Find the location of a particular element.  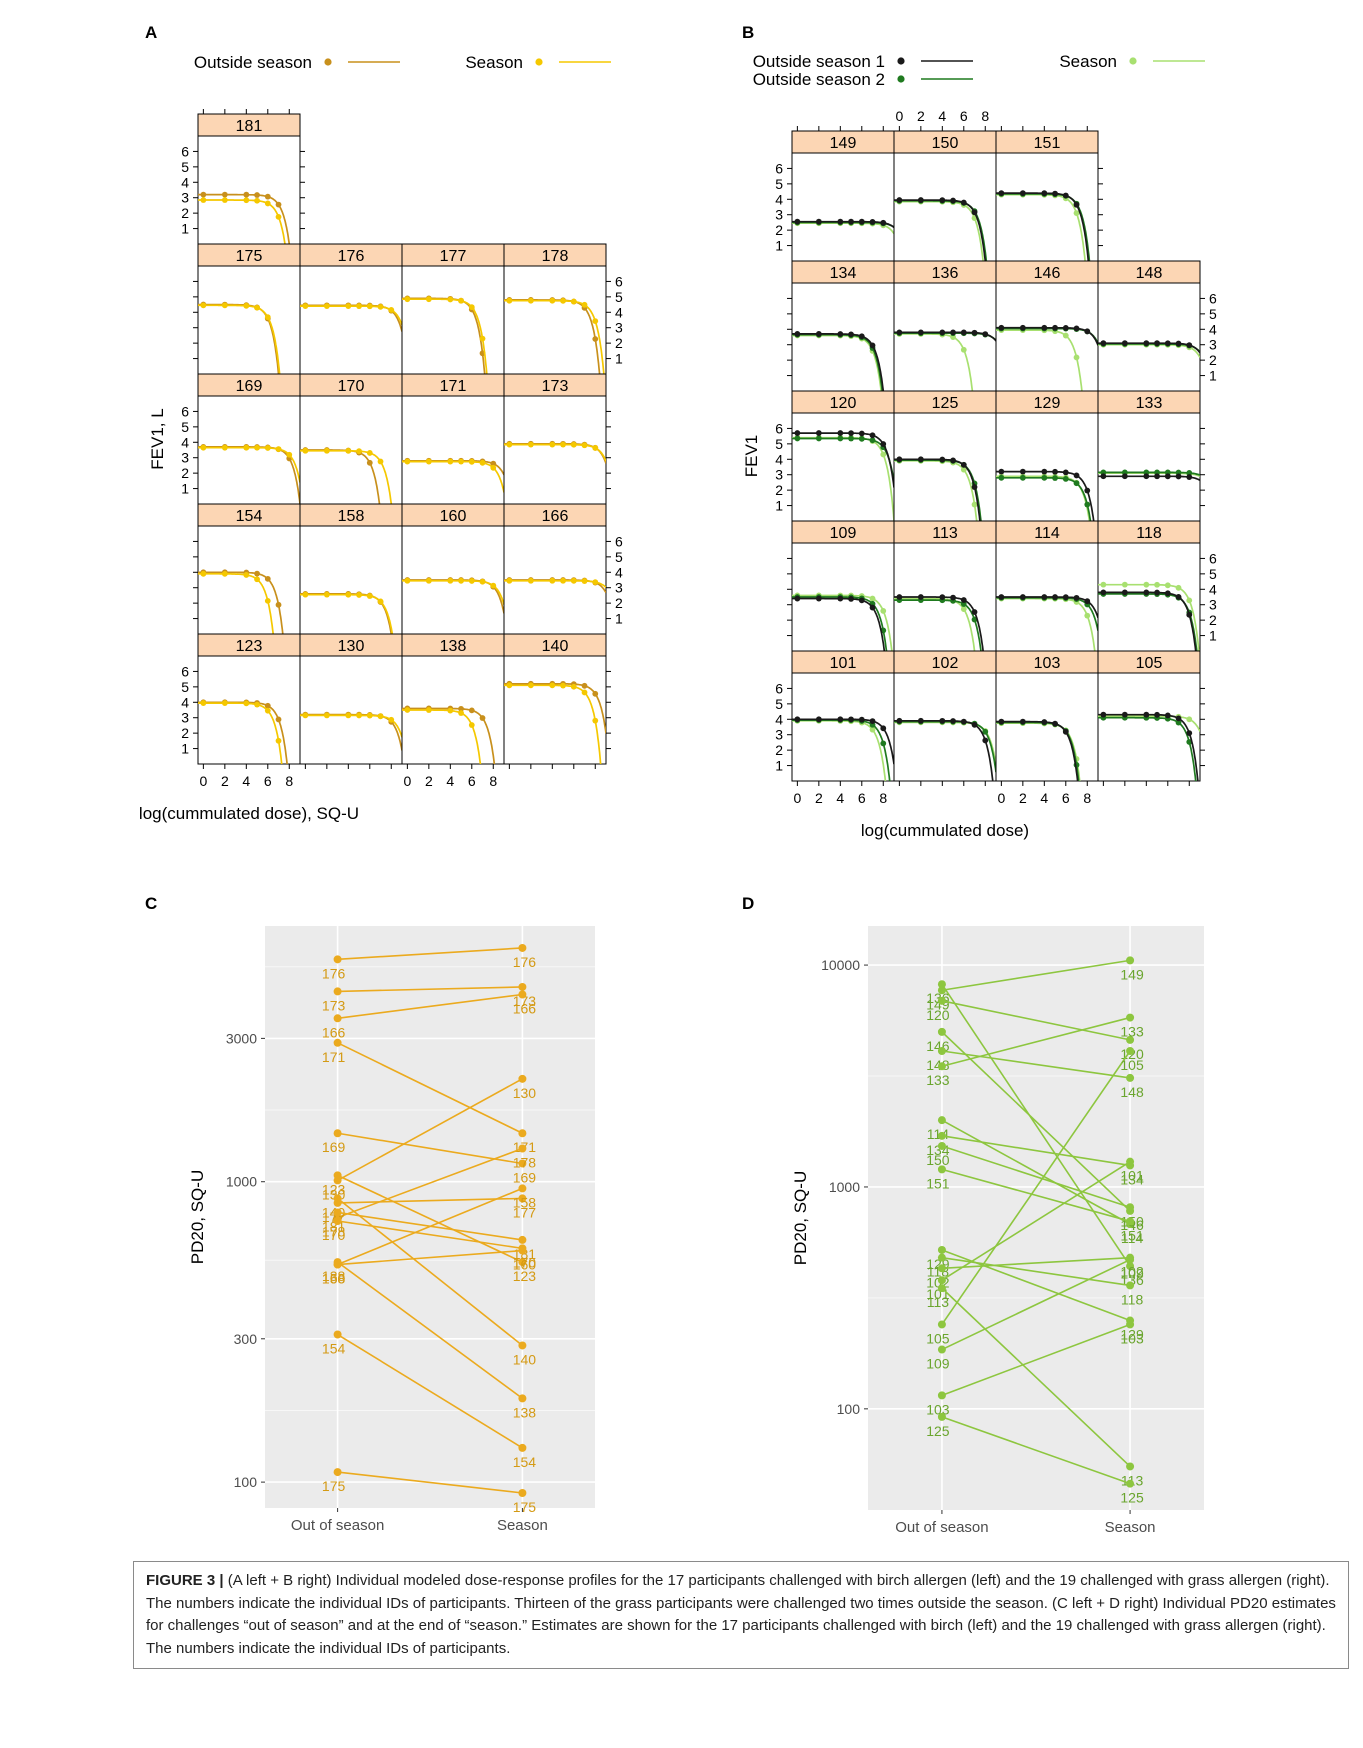

facet-label: 158 is located at coordinates (351, 516).